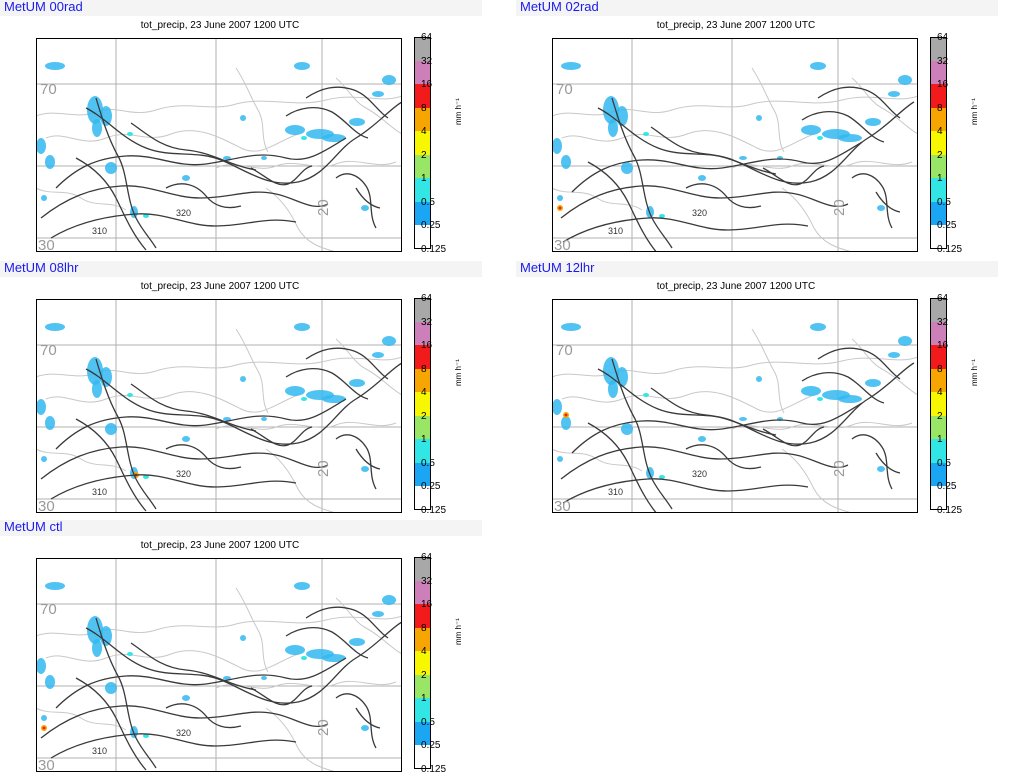  Describe the element at coordinates (220, 545) in the screenshot. I see `plot-title: tot_precip, 23 June 2007 1200 UTC` at that location.